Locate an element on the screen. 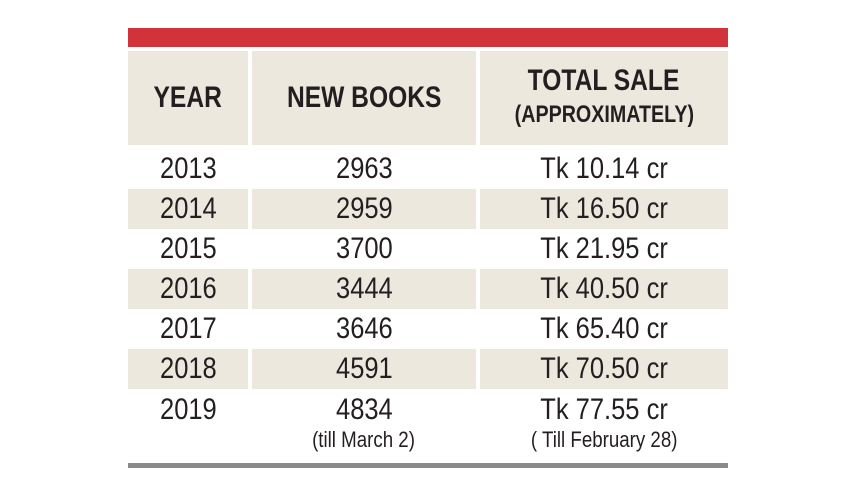 Image resolution: width=857 pixels, height=482 pixels. new-books: 3646 is located at coordinates (364, 328).